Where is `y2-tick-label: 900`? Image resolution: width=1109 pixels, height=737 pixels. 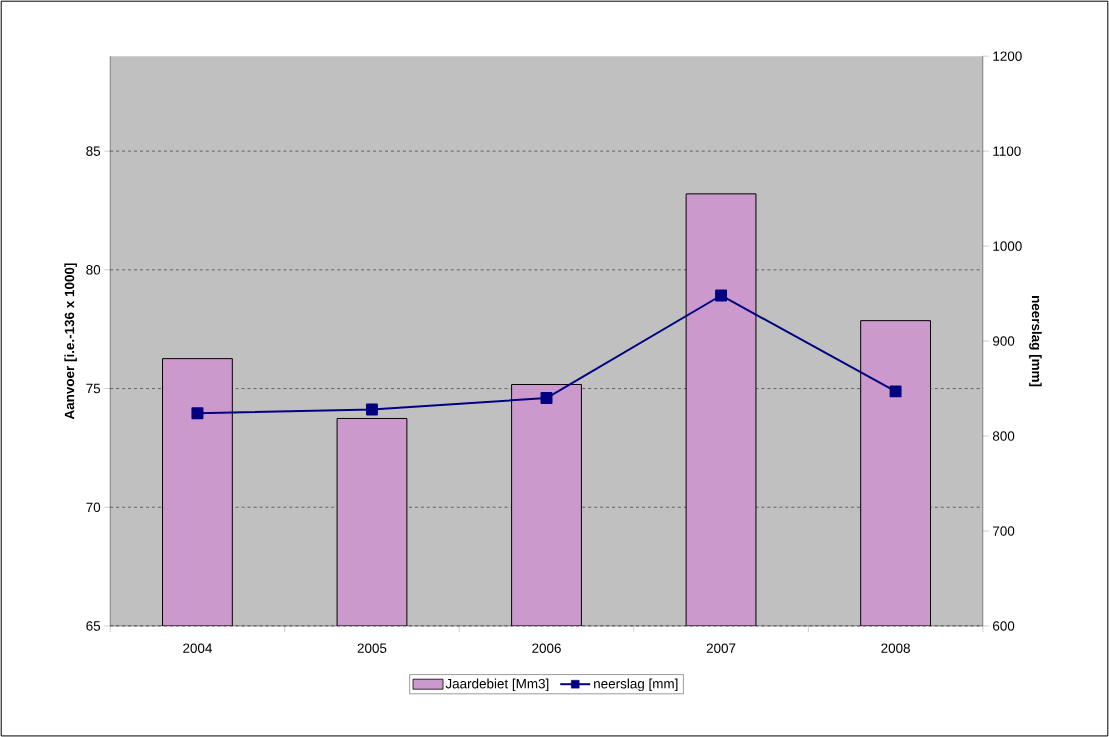 y2-tick-label: 900 is located at coordinates (1003, 341).